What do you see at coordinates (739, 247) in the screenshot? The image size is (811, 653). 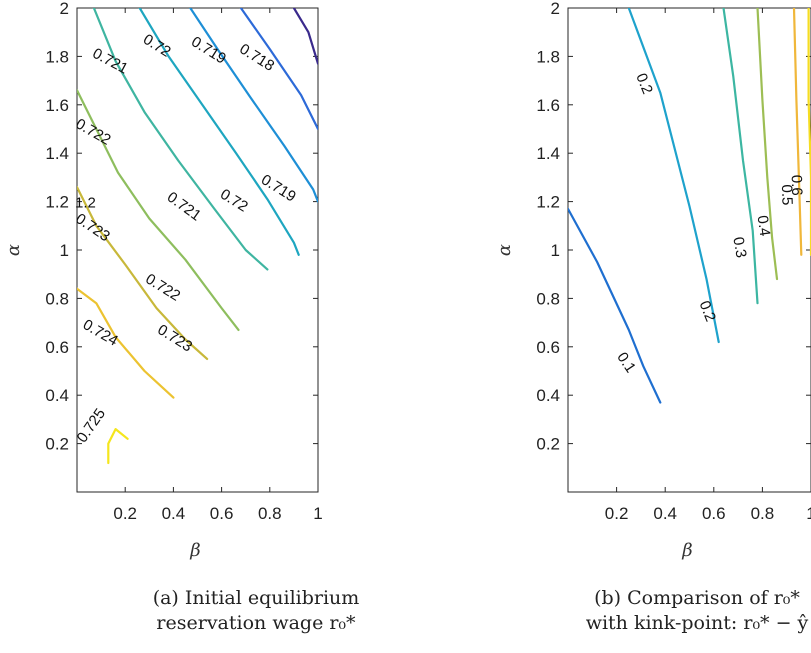 I see `contour-label: 0.3` at bounding box center [739, 247].